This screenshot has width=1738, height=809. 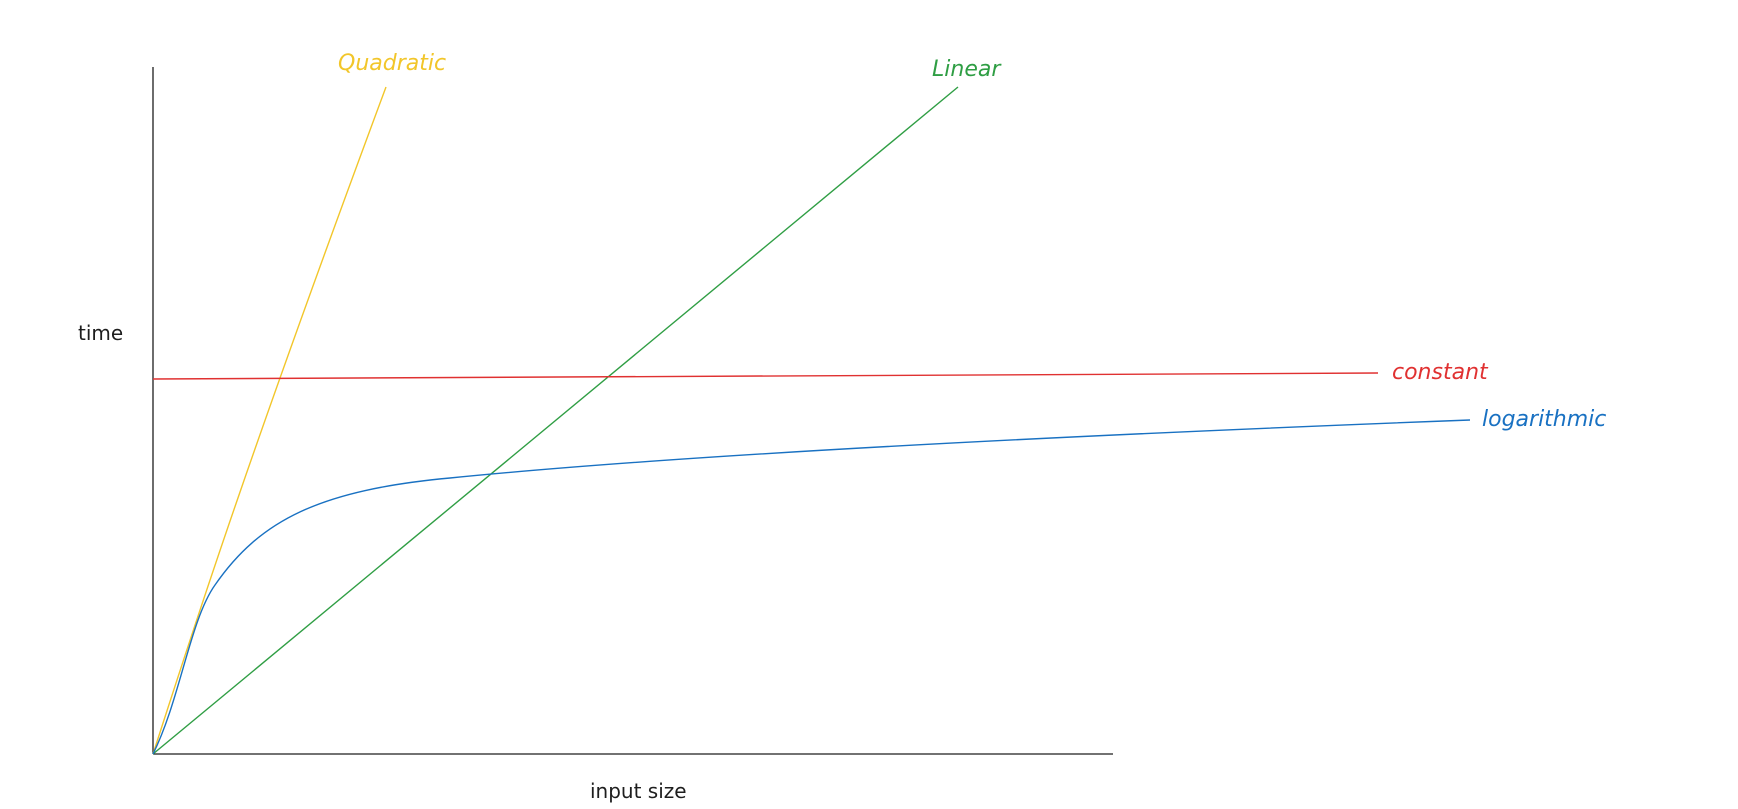 What do you see at coordinates (765, 376) in the screenshot?
I see `constant-curve` at bounding box center [765, 376].